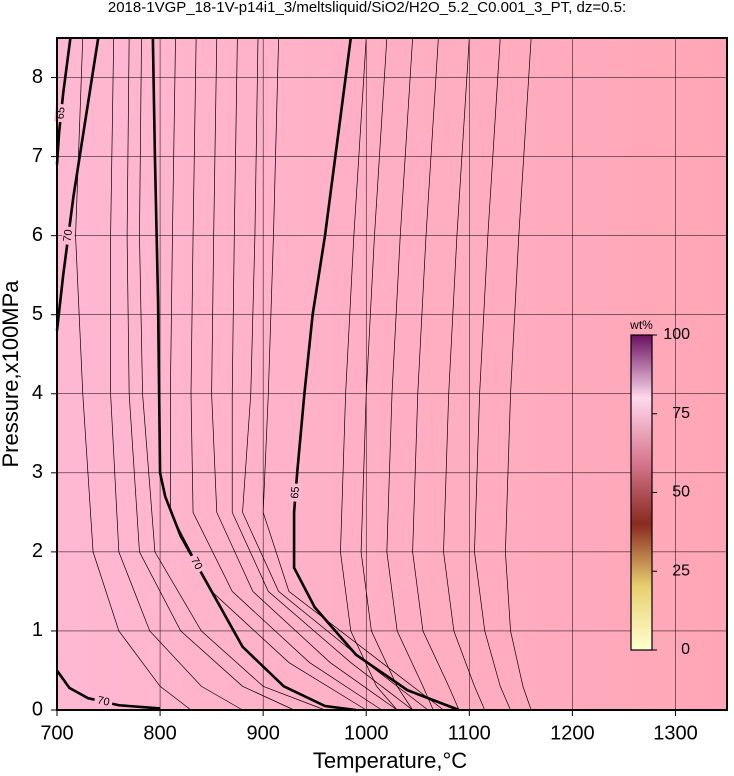 This screenshot has width=734, height=776. I want to click on x-tick-label: 900, so click(262, 733).